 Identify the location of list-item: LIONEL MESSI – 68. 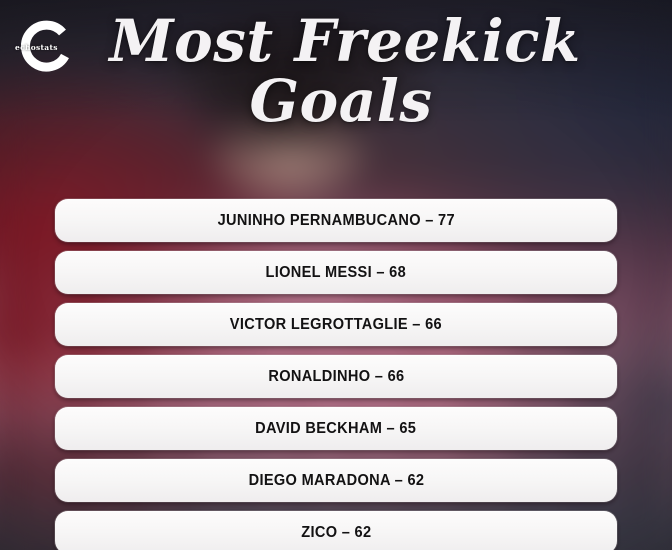
(336, 272).